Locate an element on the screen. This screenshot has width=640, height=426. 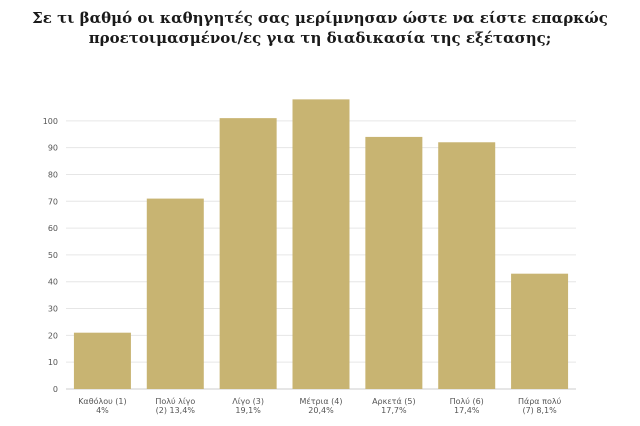
x-category-label: 17,4% is located at coordinates (467, 410).